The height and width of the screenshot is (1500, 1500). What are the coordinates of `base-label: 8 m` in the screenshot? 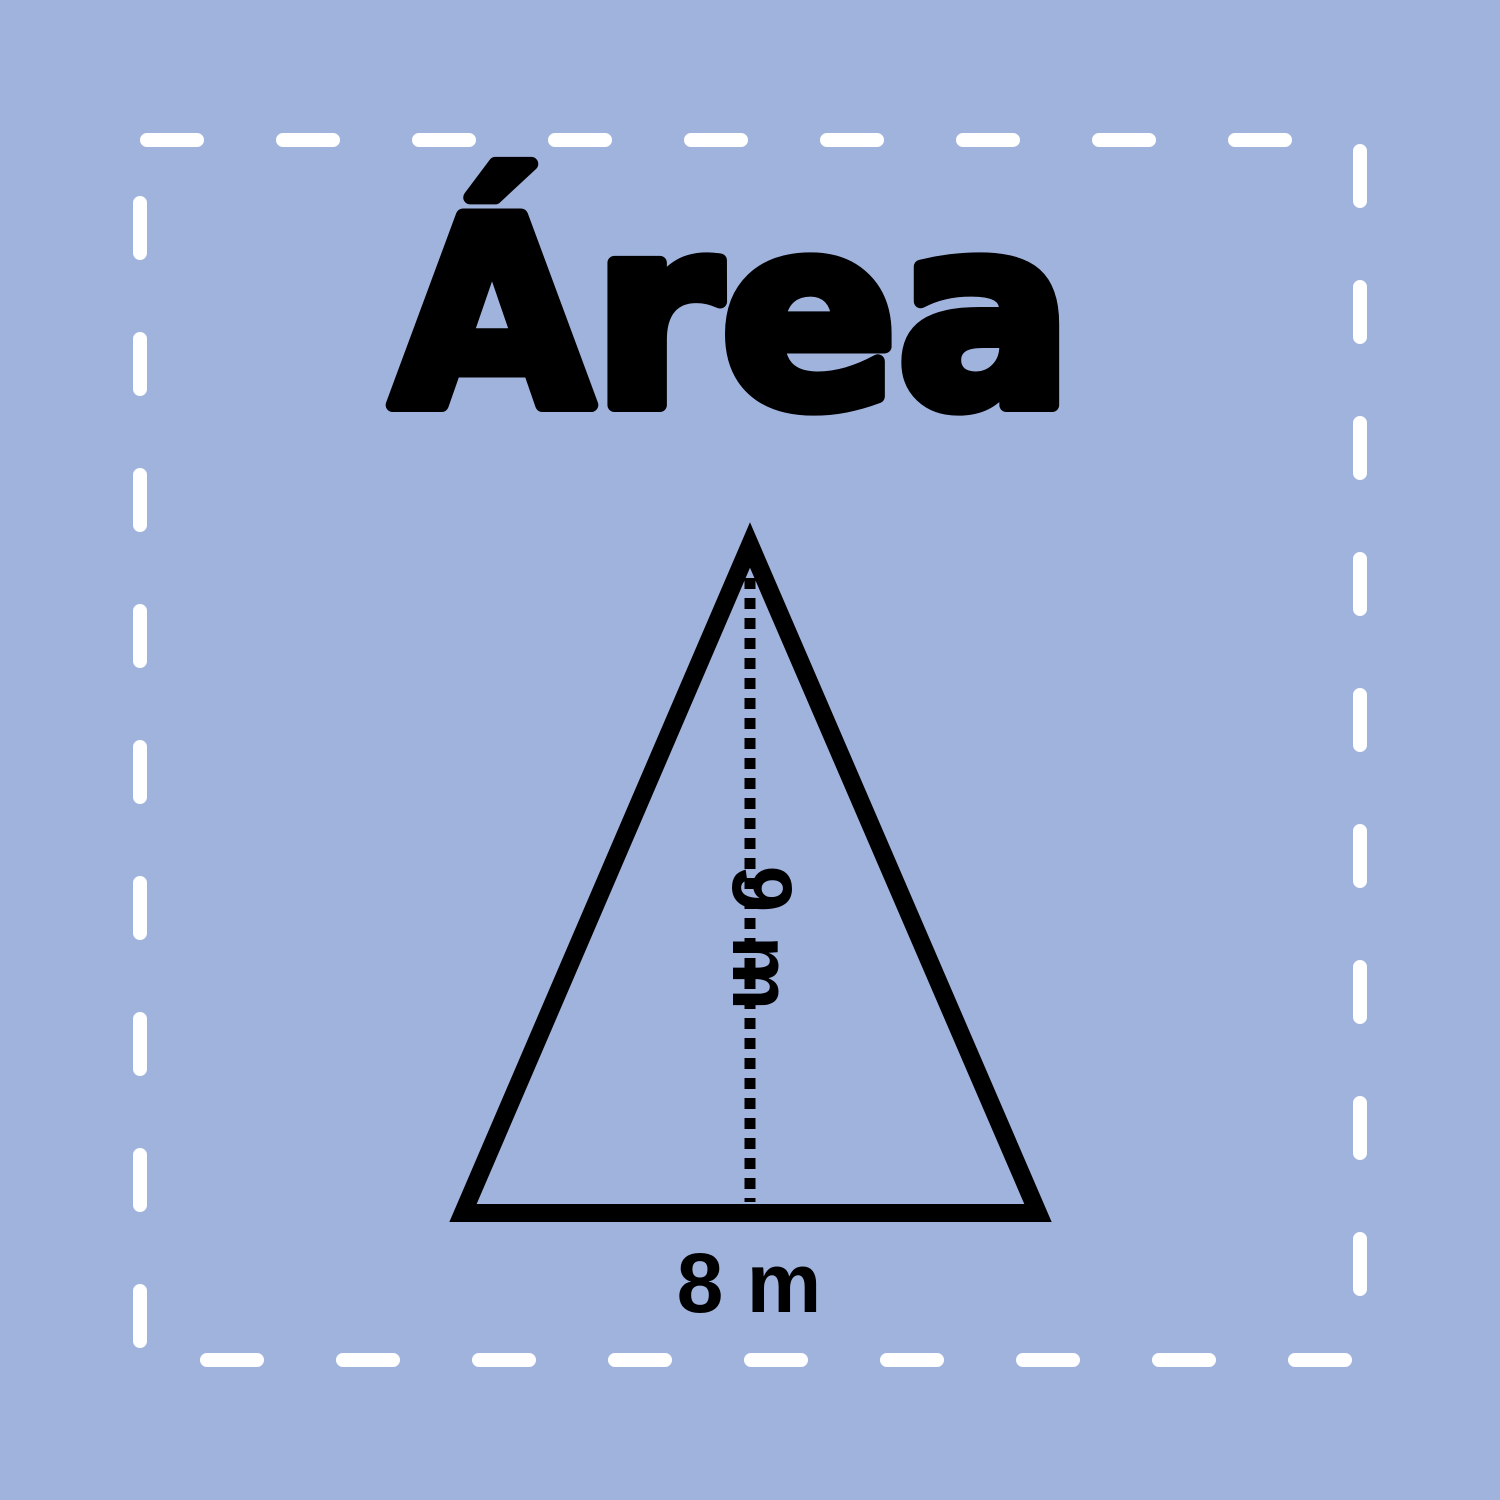 It's located at (749, 1283).